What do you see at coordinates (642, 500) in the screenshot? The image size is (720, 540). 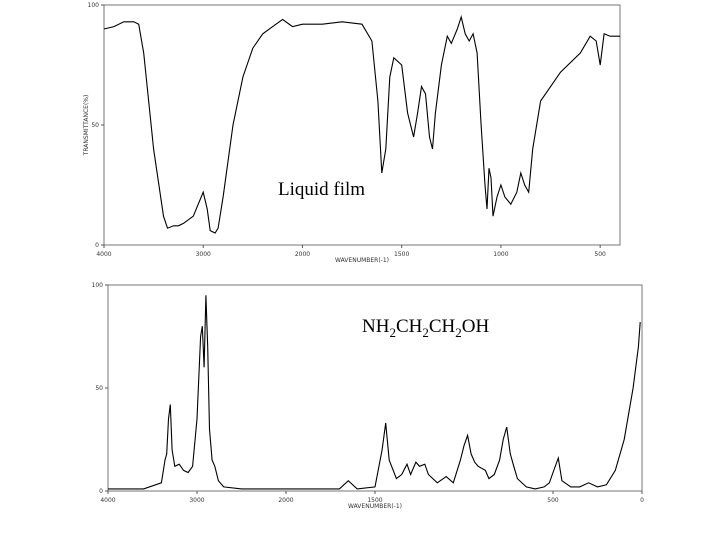 I see `x-tick-label: 0` at bounding box center [642, 500].